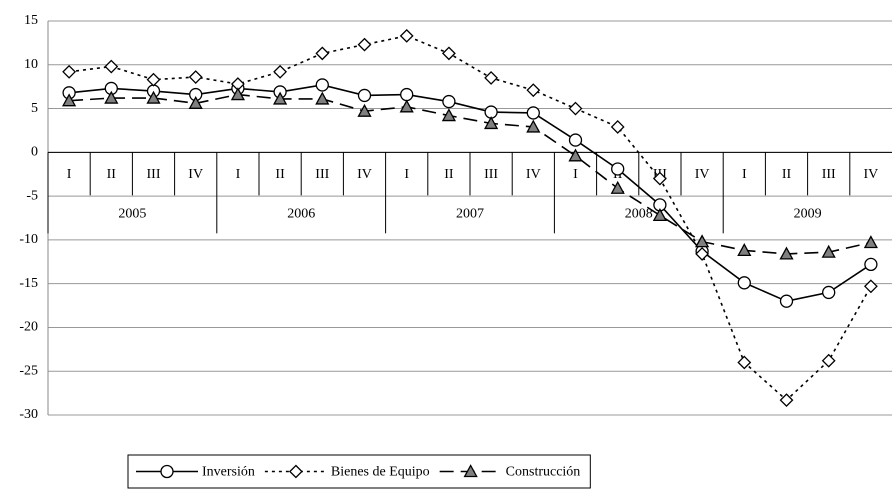 The height and width of the screenshot is (491, 892). I want to click on legend-entry: Construcción, so click(510, 472).